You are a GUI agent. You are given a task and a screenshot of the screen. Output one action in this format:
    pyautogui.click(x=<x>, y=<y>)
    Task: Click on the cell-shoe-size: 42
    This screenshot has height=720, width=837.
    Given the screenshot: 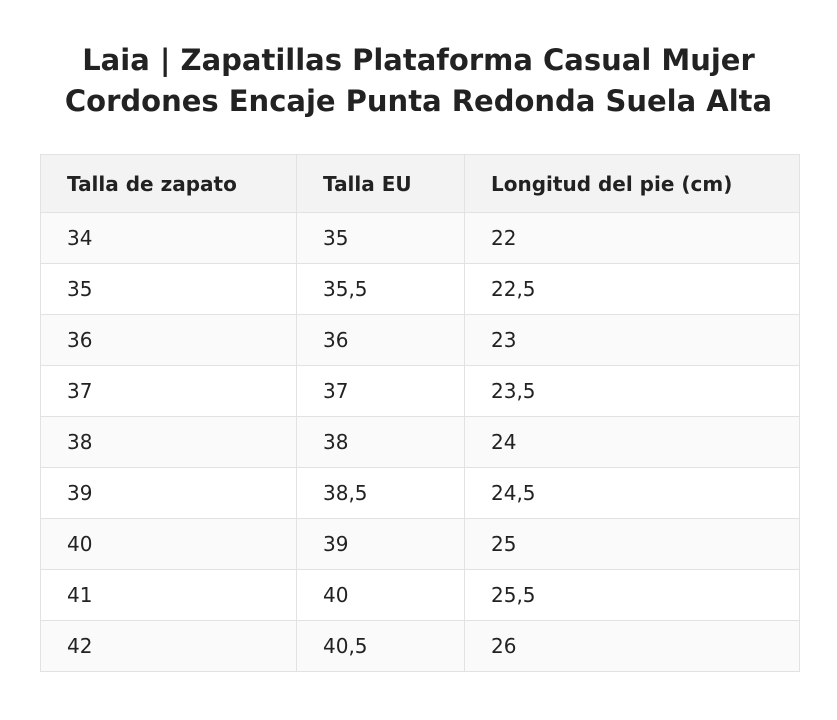 What is the action you would take?
    pyautogui.click(x=168, y=646)
    